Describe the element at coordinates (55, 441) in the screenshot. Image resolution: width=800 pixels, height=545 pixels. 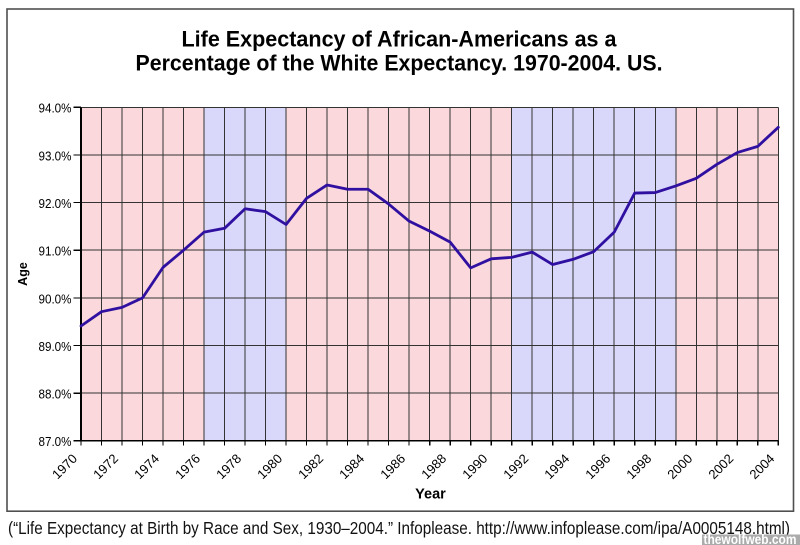
I see `svg-text: 87.0%` at that location.